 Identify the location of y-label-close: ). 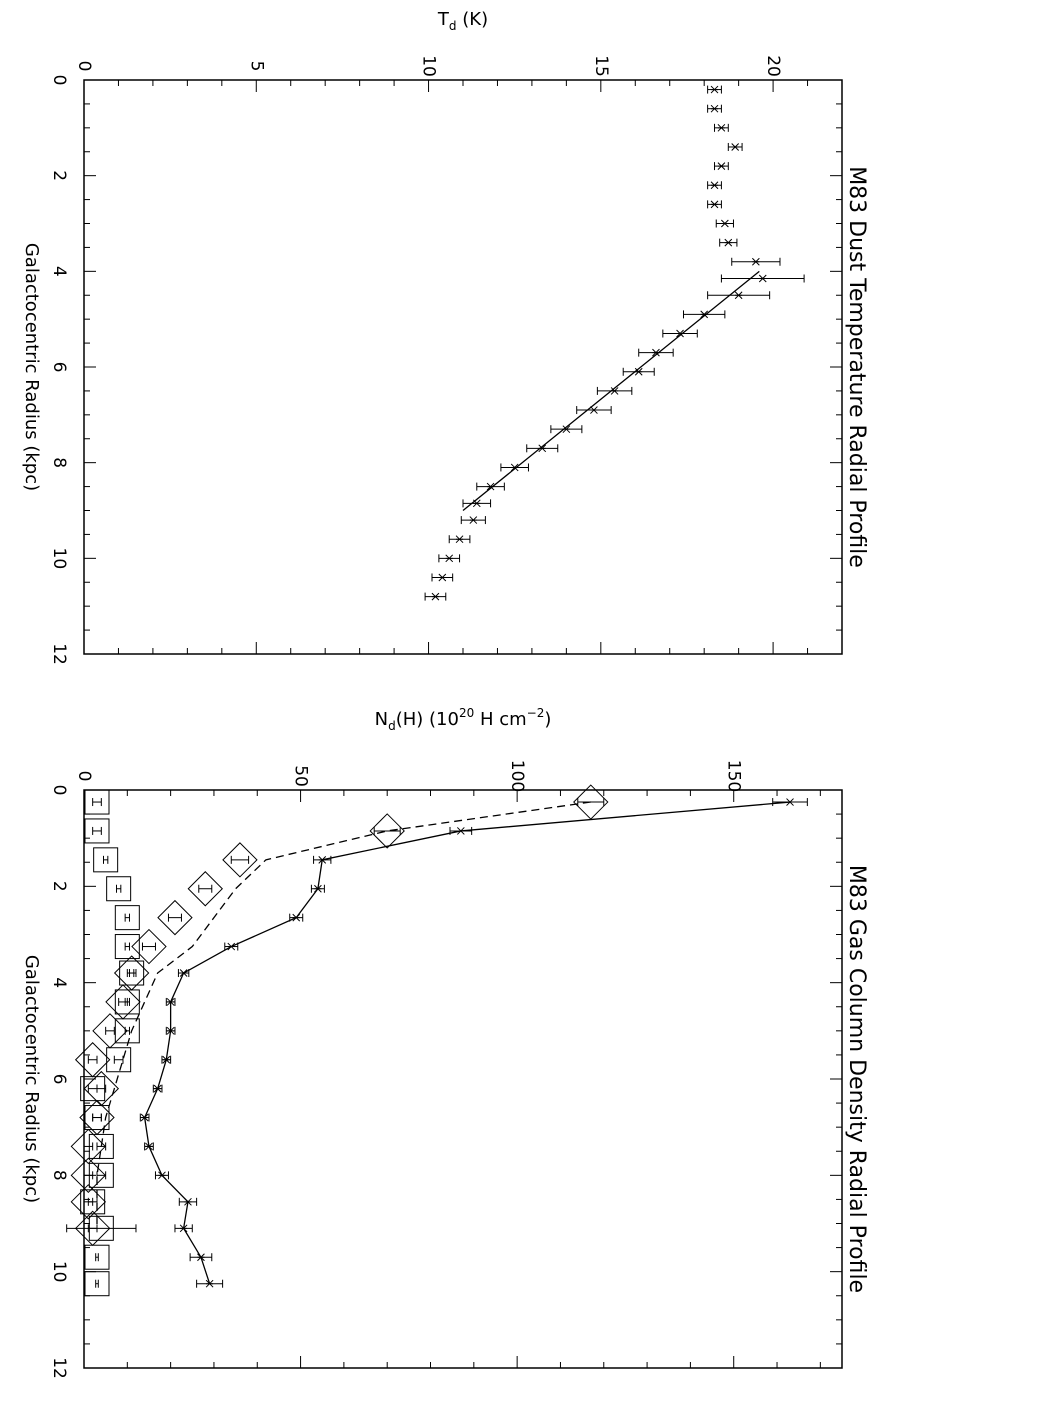
(547, 719).